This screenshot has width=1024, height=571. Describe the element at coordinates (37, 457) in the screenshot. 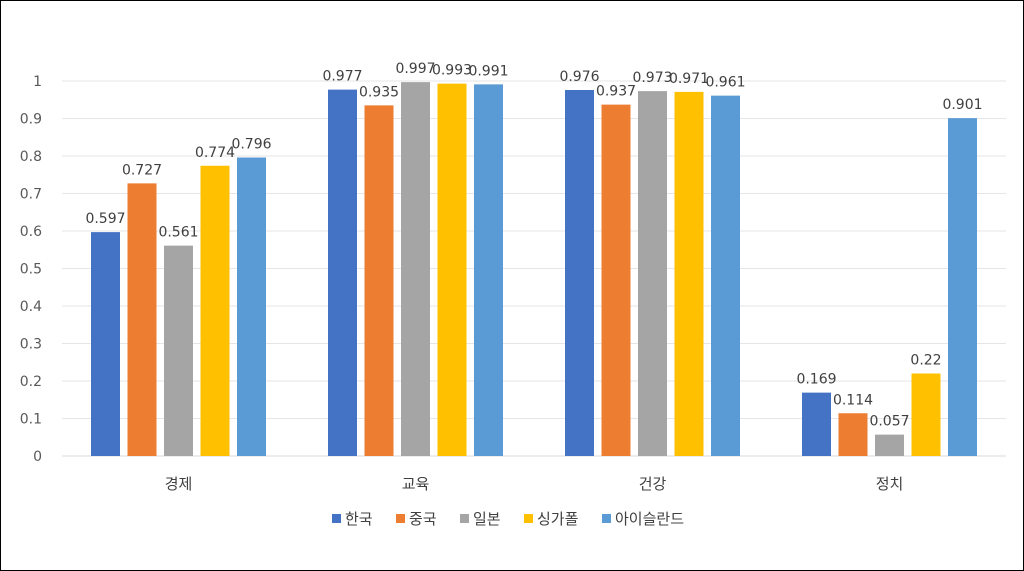

I see `y-tick-label: 0` at that location.